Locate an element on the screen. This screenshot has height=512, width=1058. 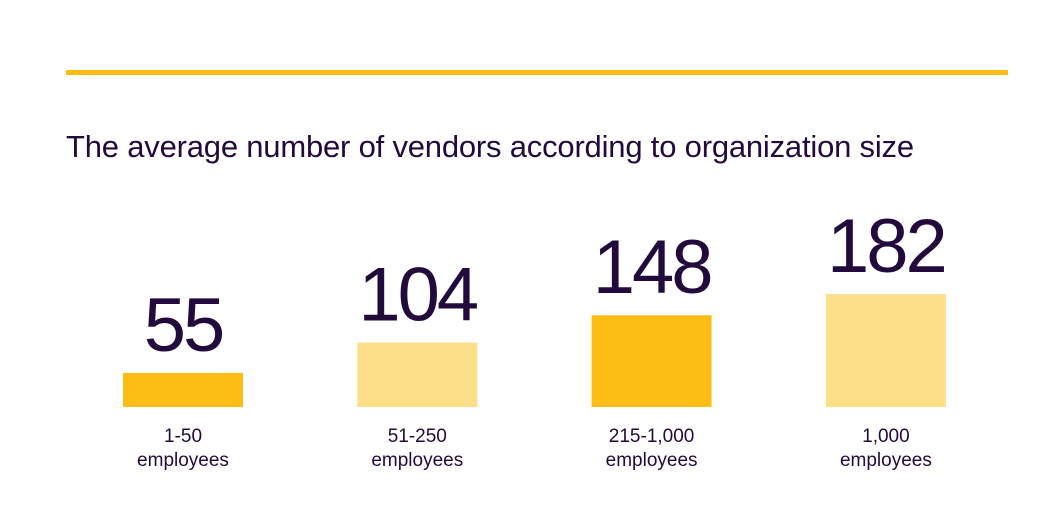
bar-value-label-1: 55 is located at coordinates (183, 325).